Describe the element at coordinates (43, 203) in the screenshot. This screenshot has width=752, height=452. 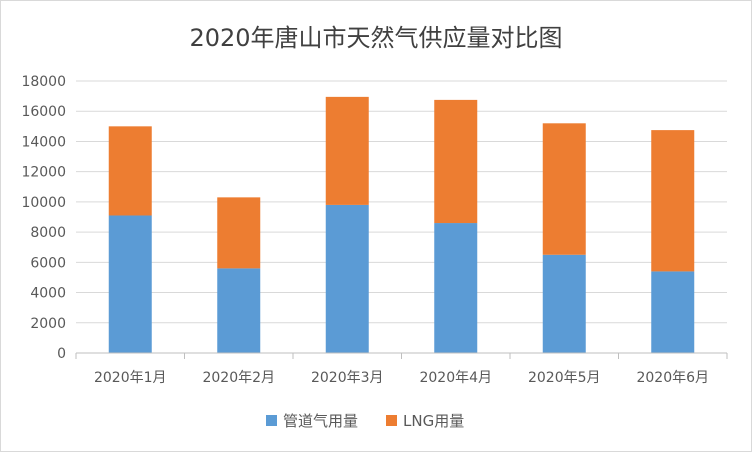
I see `y-tick-label: 10000` at that location.